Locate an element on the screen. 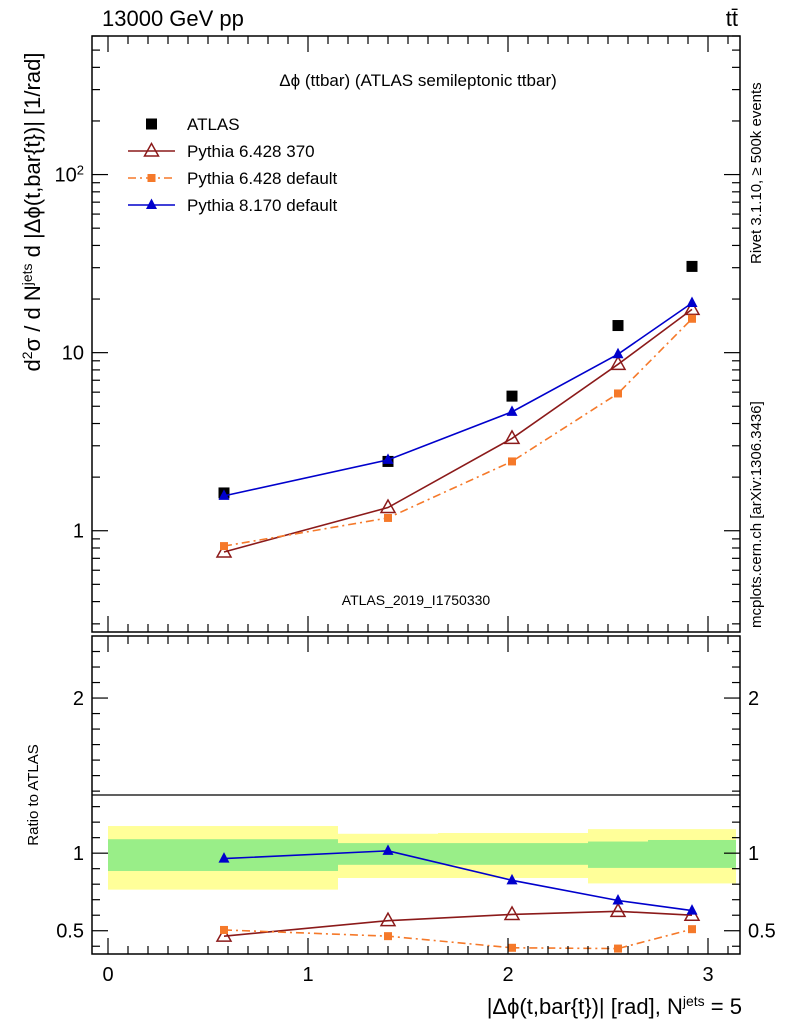 The height and width of the screenshot is (1024, 786). ratio-y-axis-label: Ratio to ATLAS is located at coordinates (33, 794).